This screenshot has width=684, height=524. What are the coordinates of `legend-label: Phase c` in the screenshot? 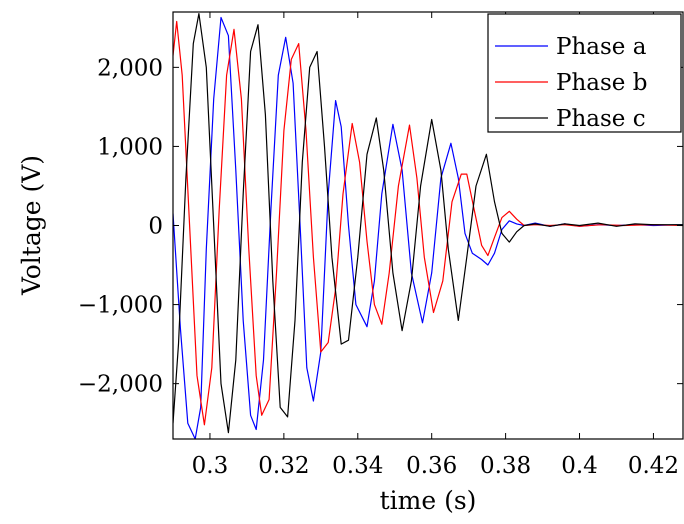 It's located at (601, 119).